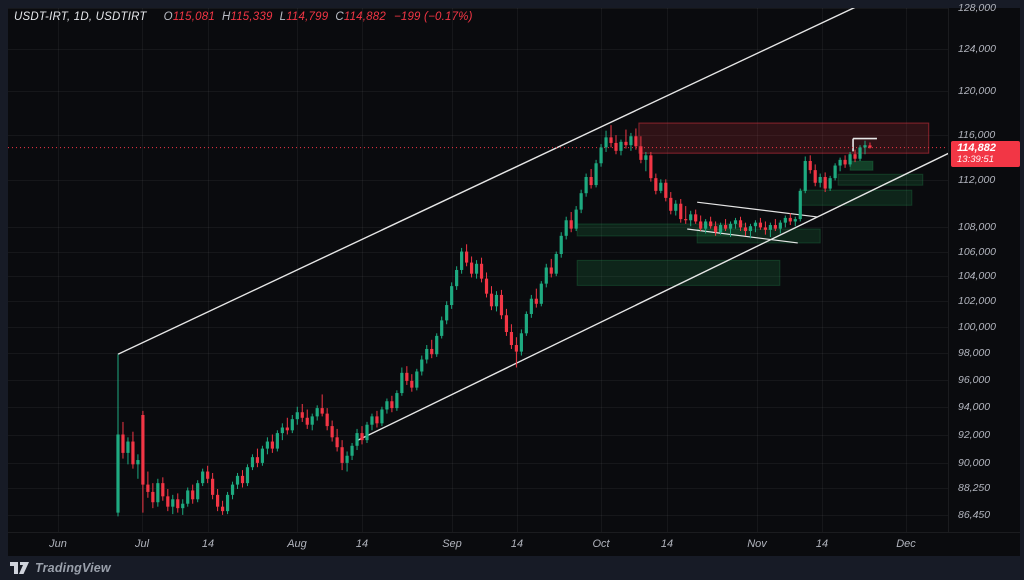 This screenshot has height=580, width=1024. I want to click on zones-layer, so click(753, 204).